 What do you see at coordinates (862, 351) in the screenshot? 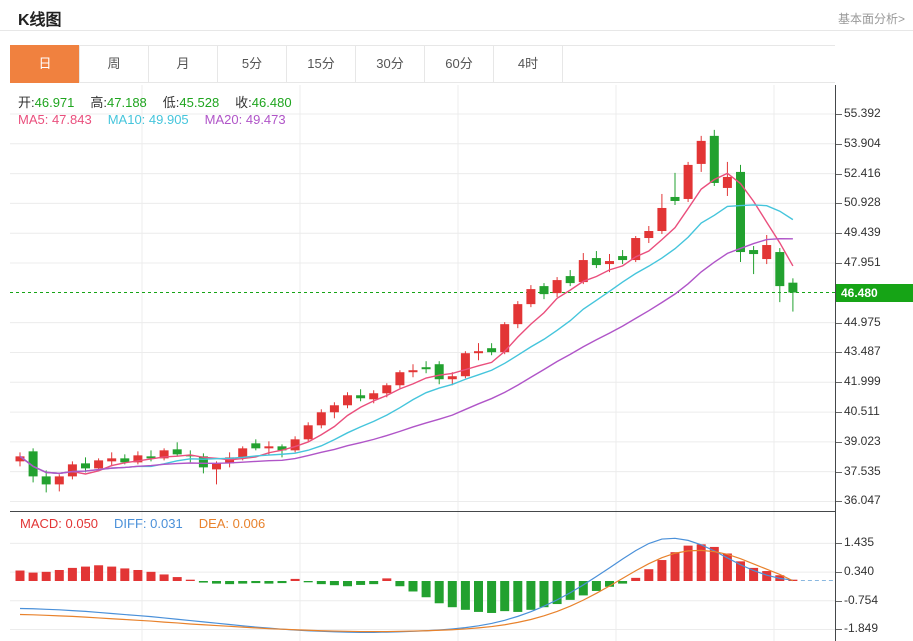
I see `y-axis-tick-label: 43.487` at bounding box center [862, 351].